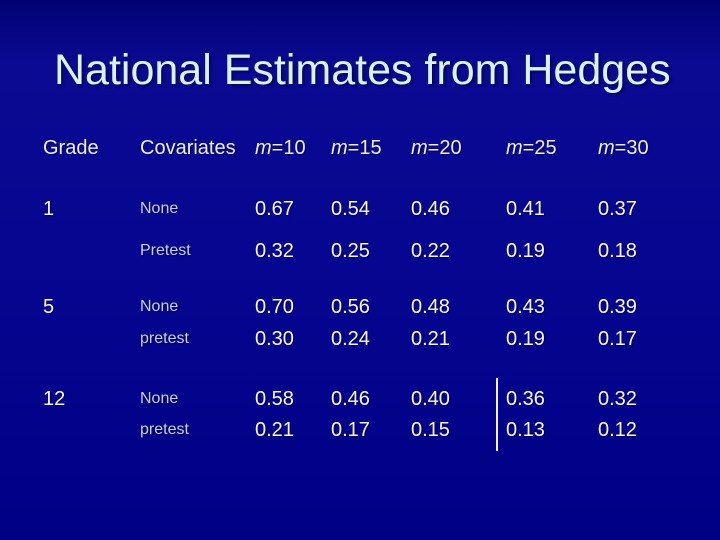 The width and height of the screenshot is (720, 540). What do you see at coordinates (525, 430) in the screenshot?
I see `value-cell: 0.13` at bounding box center [525, 430].